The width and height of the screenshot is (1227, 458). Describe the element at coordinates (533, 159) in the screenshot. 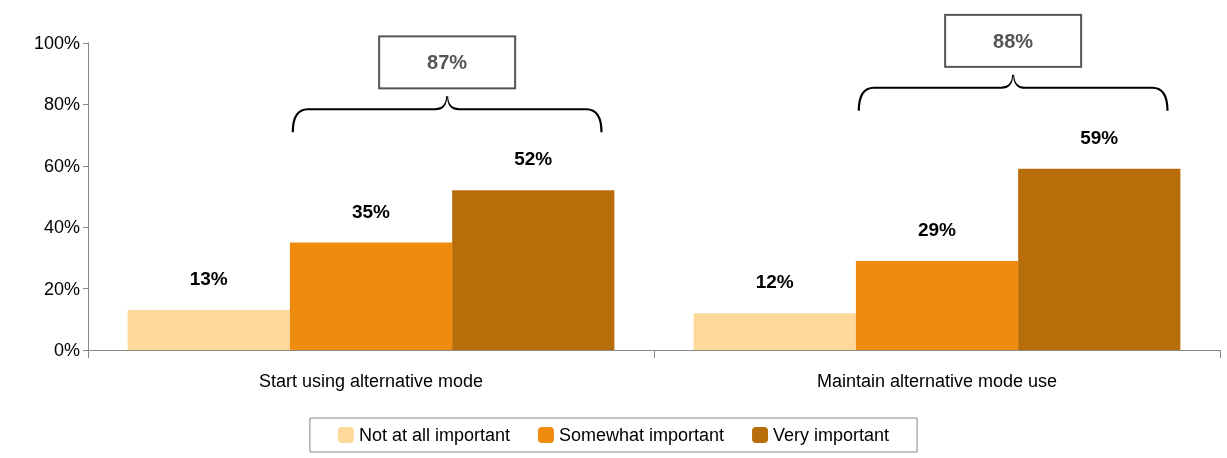

I see `data-label: 52%` at that location.